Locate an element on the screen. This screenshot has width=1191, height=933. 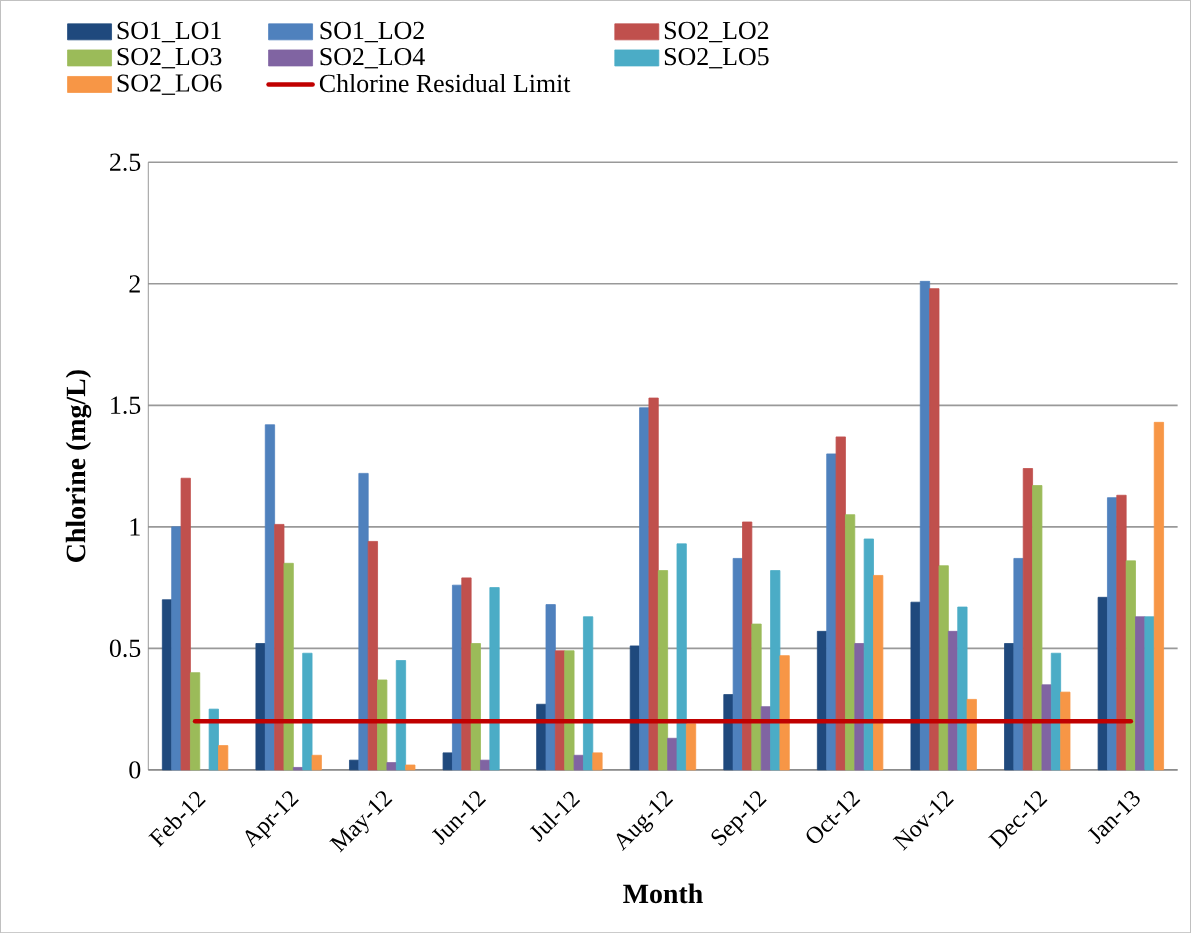
legend-label: SO2_LO5 is located at coordinates (716, 58).